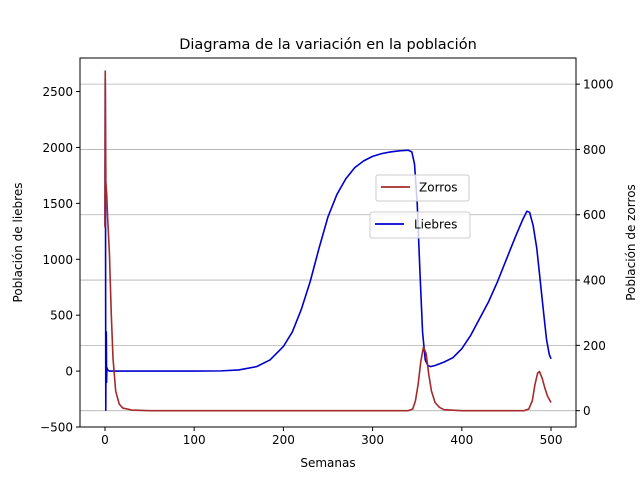  What do you see at coordinates (438, 188) in the screenshot?
I see `legend-zorros-label: Zorros` at bounding box center [438, 188].